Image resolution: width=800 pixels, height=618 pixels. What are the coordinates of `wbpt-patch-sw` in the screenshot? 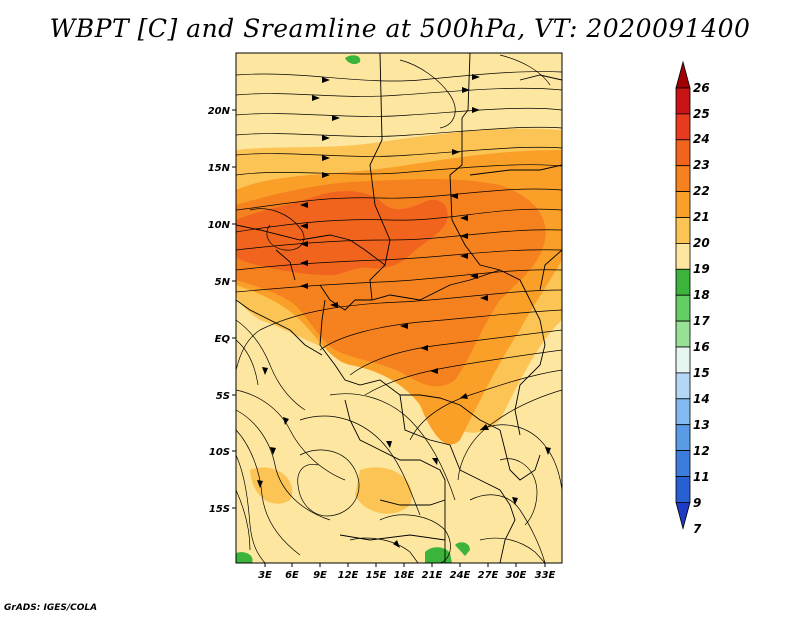 It's located at (271, 485).